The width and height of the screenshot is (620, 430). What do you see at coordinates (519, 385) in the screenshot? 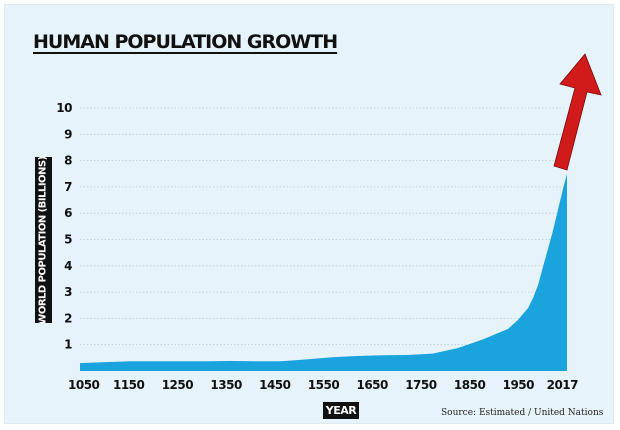
I see `x-tick-1950: 1950` at bounding box center [519, 385].